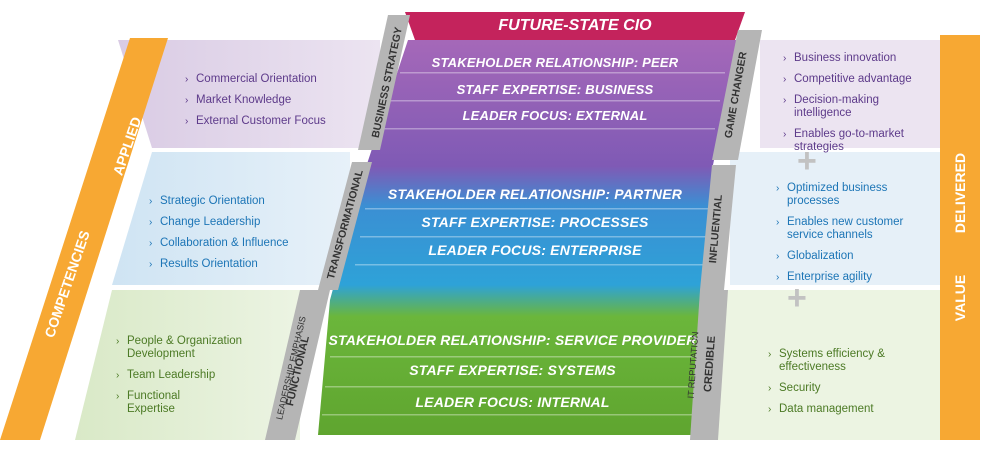 The image size is (1000, 465). Describe the element at coordinates (297, 365) in the screenshot. I see `label-functional-bg` at that location.